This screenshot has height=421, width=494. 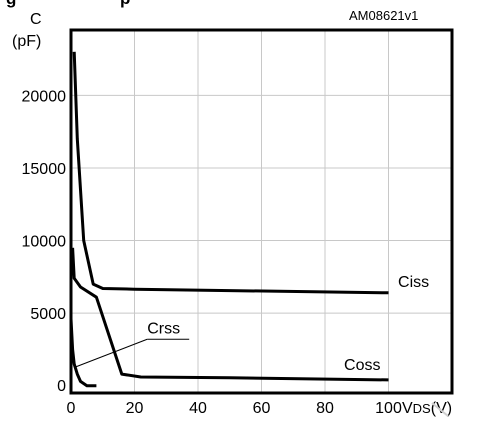 What do you see at coordinates (135, 408) in the screenshot?
I see `x-tick-label: 20` at bounding box center [135, 408].